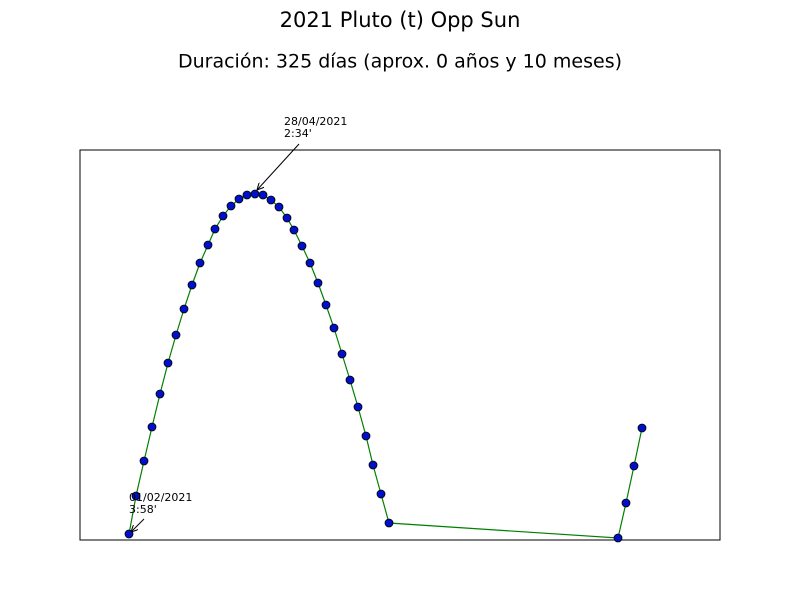 Image resolution: width=800 pixels, height=600 pixels. What do you see at coordinates (400, 20) in the screenshot?
I see `chart-title: 2021 Pluto (t) Opp Sun` at bounding box center [400, 20].